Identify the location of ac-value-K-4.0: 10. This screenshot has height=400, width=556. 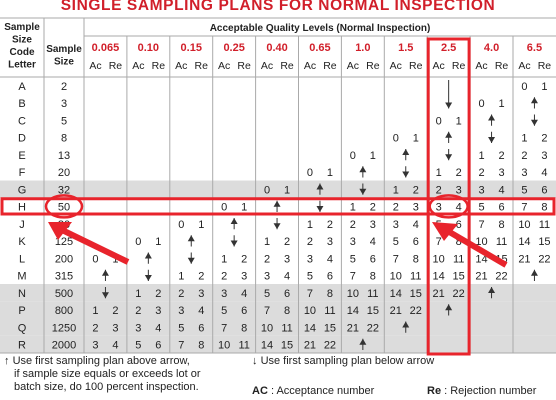
(481, 242).